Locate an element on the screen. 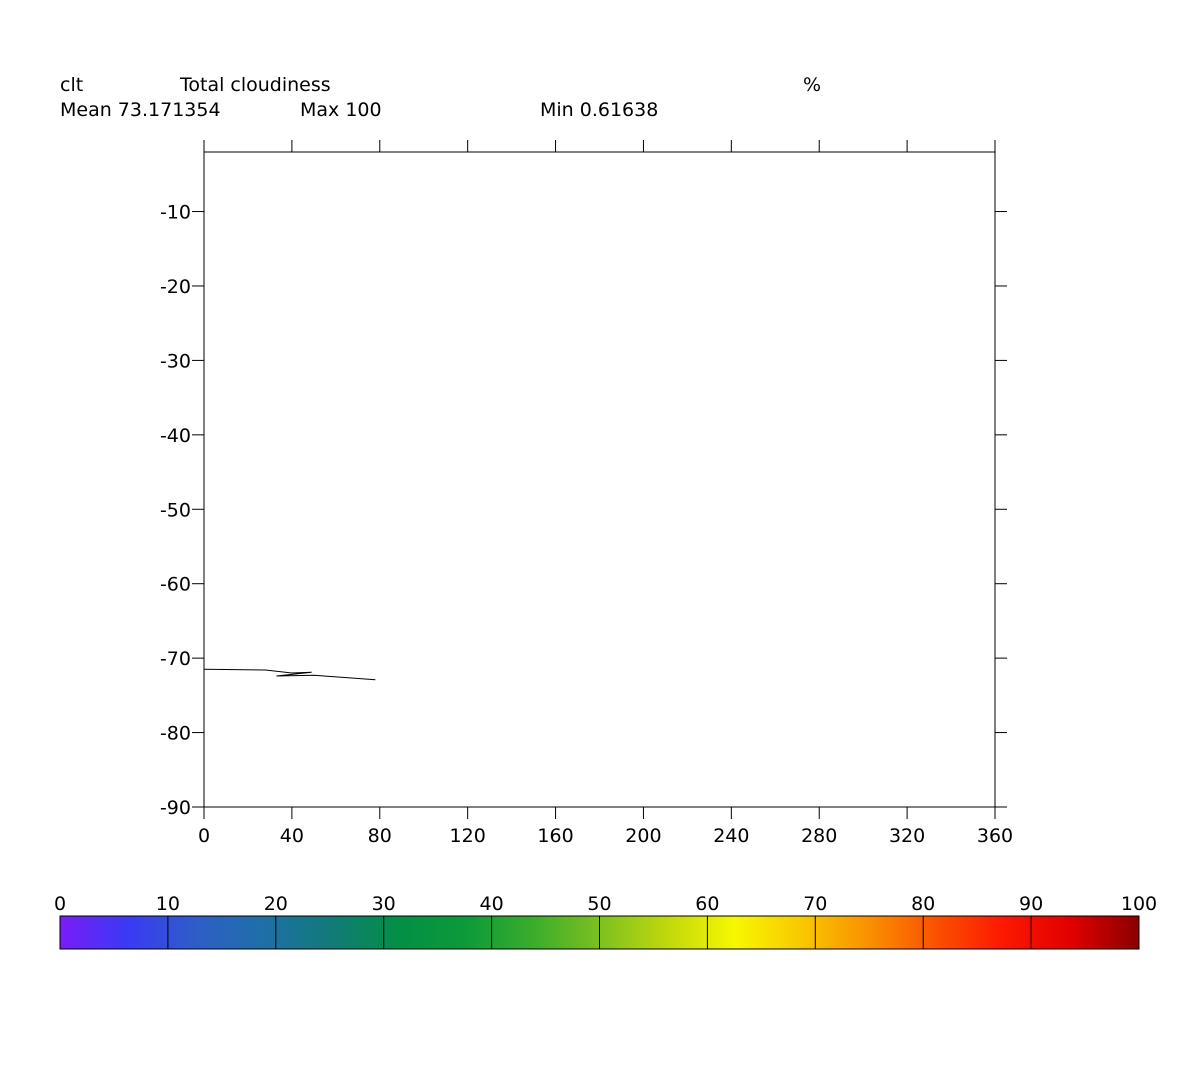 The image size is (1200, 1091). x-tick-label: 120 is located at coordinates (468, 836).